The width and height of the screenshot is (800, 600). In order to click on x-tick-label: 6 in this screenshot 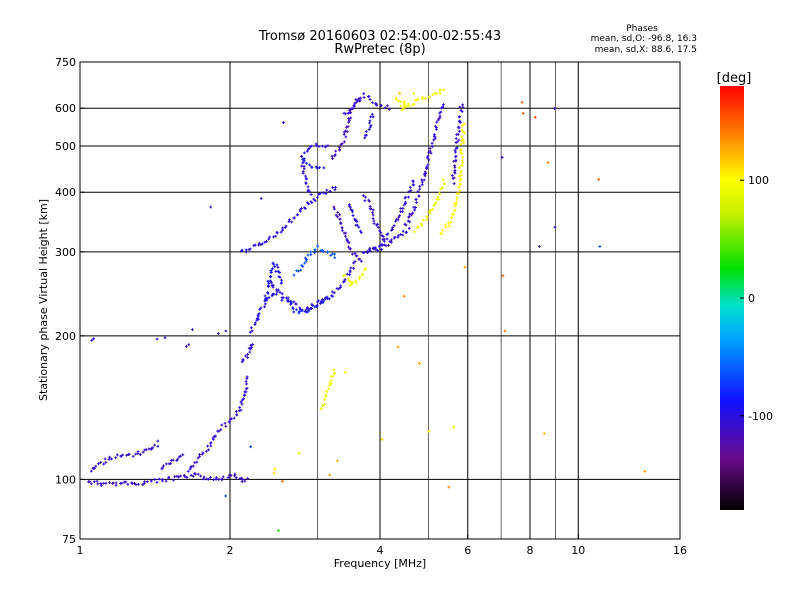, I will do `click(467, 550)`.